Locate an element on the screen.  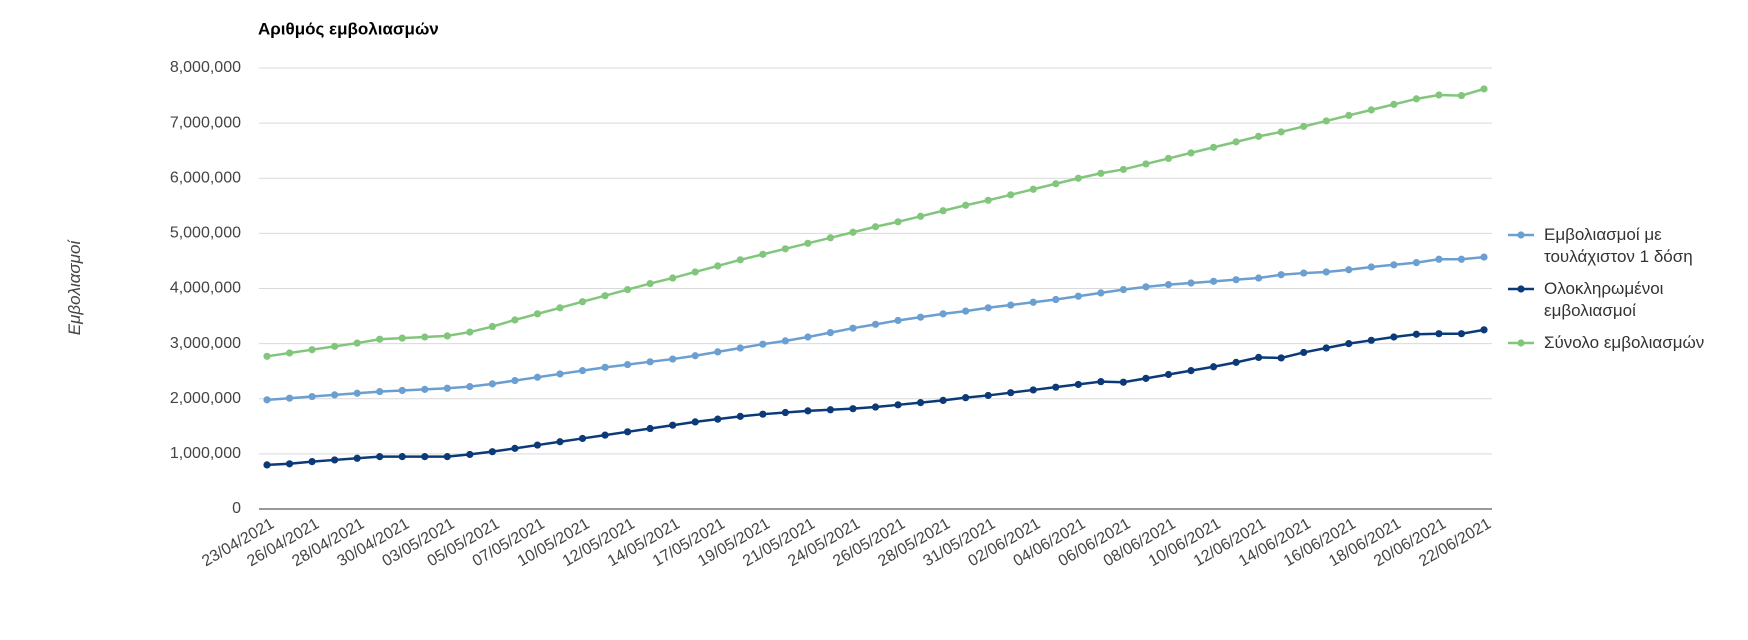
legend-item: Ολοκληρωμένοι εμβολιασμοί is located at coordinates (1623, 300).